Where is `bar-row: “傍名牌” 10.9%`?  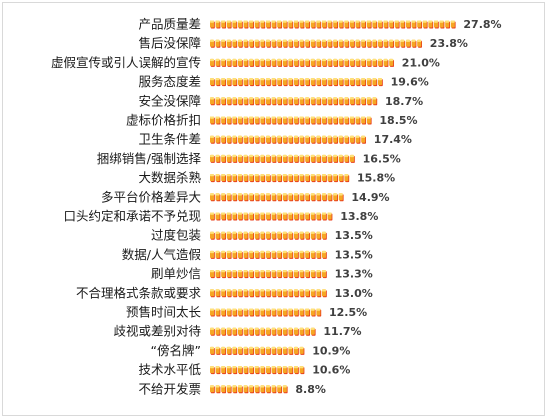
bar-row: “傍名牌” 10.9% is located at coordinates (251, 350).